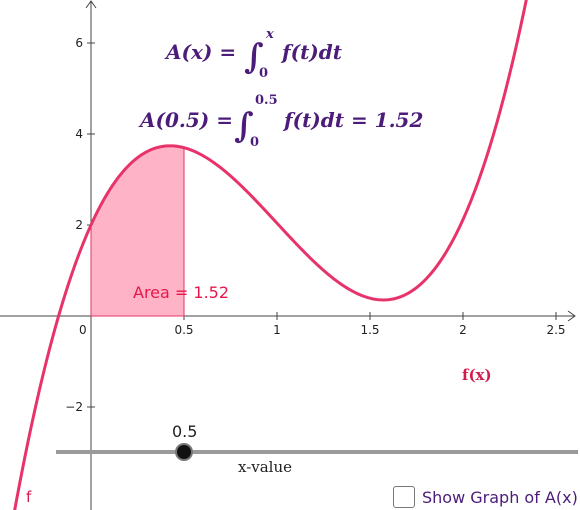 Image resolution: width=580 pixels, height=510 pixels. I want to click on y-tick-label: −2, so click(74, 407).